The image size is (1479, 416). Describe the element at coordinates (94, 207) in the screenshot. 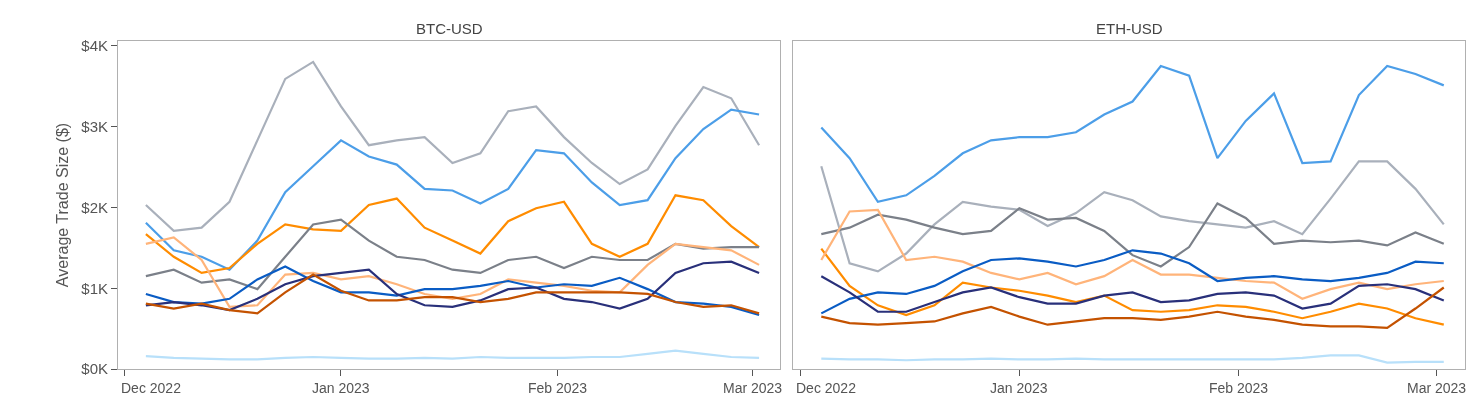

I see `y-tick-label: $2K` at that location.